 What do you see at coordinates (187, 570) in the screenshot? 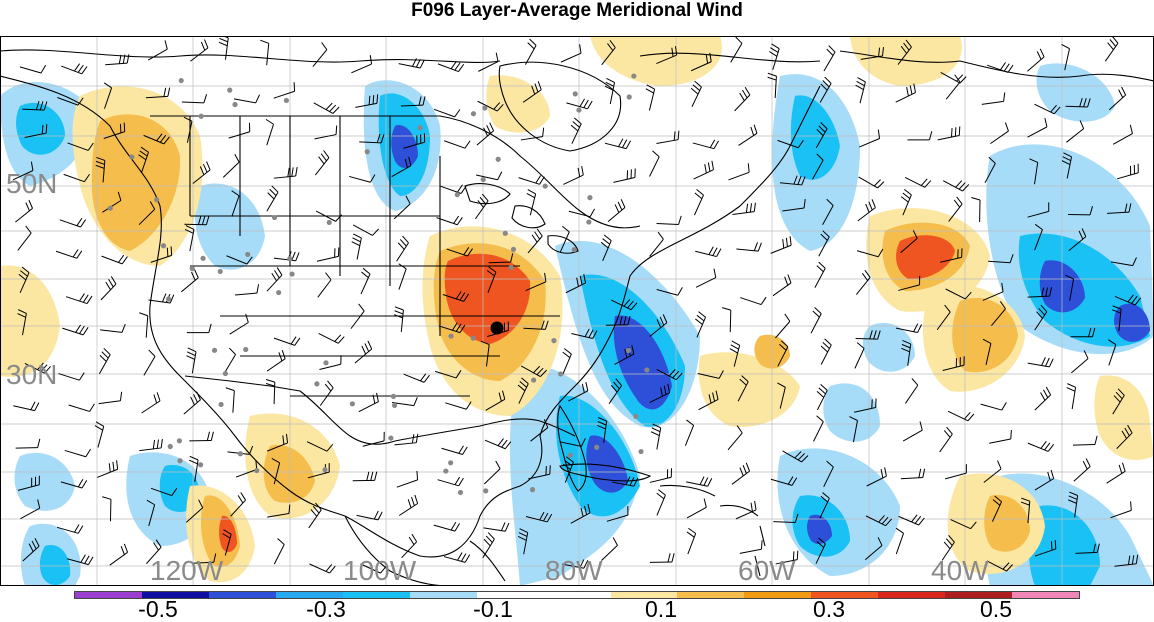
I see `lon-label-120w: 120W` at bounding box center [187, 570].